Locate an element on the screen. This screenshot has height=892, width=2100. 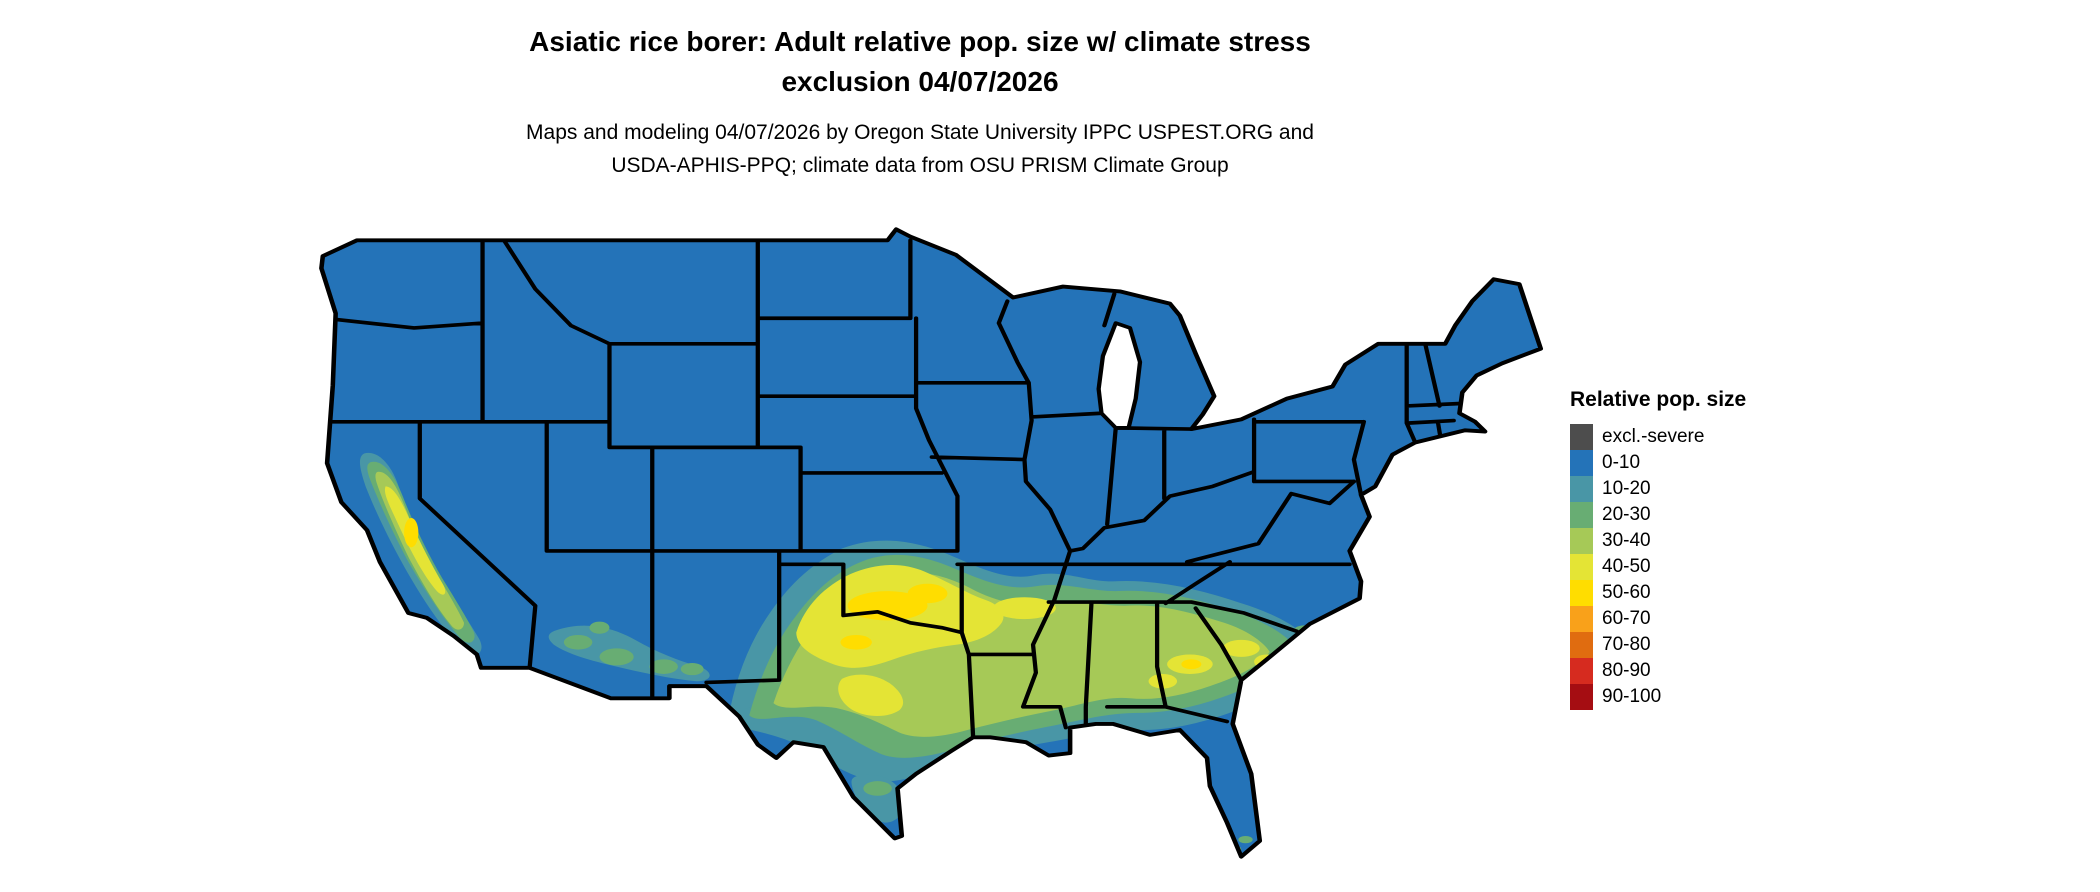
legend-item: 90-100 is located at coordinates (1658, 697).